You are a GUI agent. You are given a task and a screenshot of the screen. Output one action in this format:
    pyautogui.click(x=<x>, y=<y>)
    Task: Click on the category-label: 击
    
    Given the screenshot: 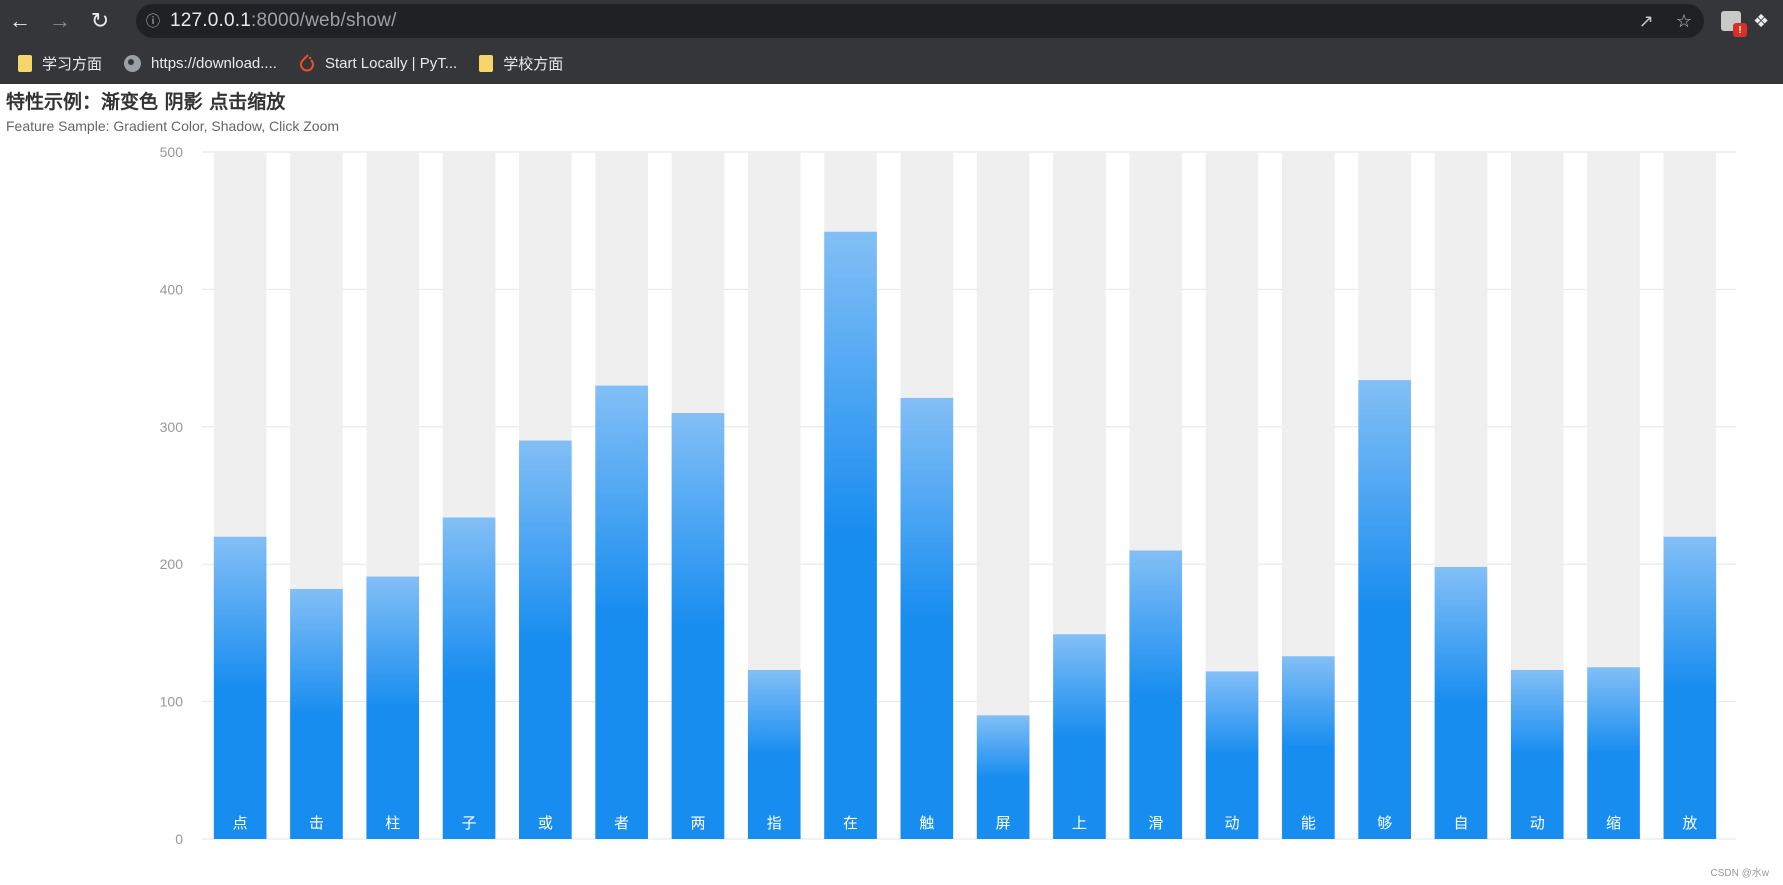 What is the action you would take?
    pyautogui.click(x=316, y=823)
    